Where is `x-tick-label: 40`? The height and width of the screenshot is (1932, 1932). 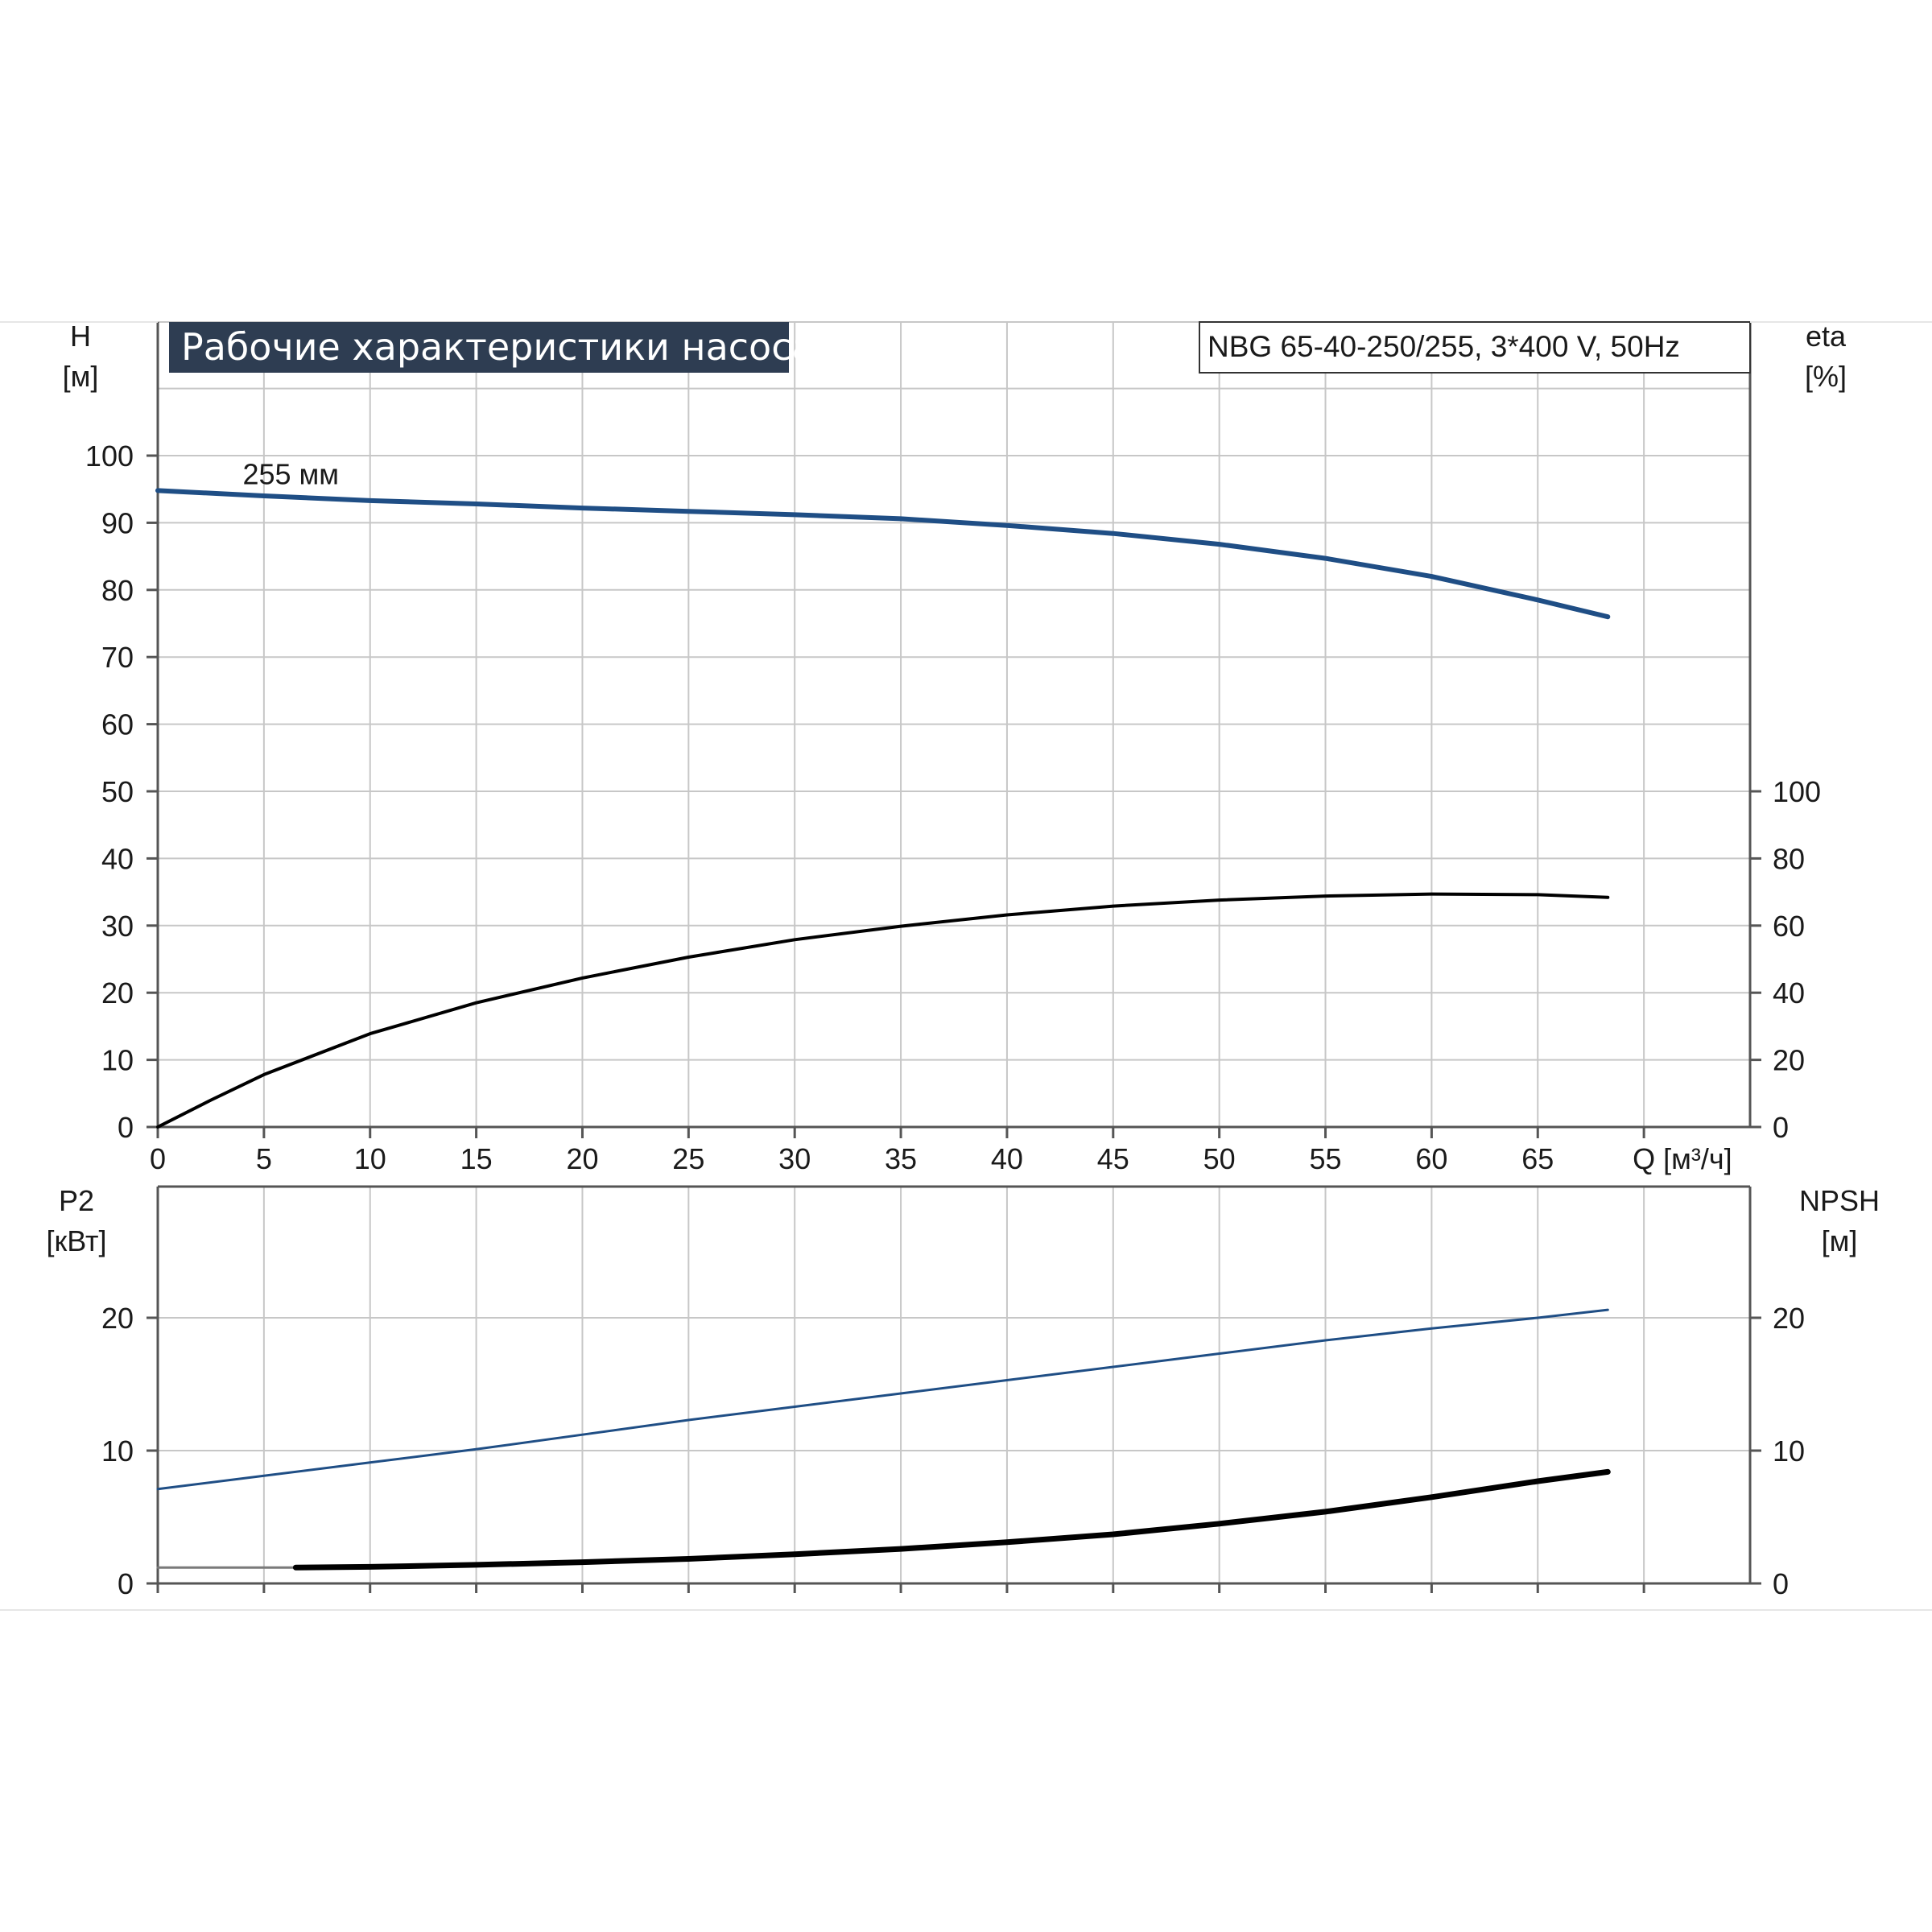 x-tick-label: 40 is located at coordinates (1007, 1158).